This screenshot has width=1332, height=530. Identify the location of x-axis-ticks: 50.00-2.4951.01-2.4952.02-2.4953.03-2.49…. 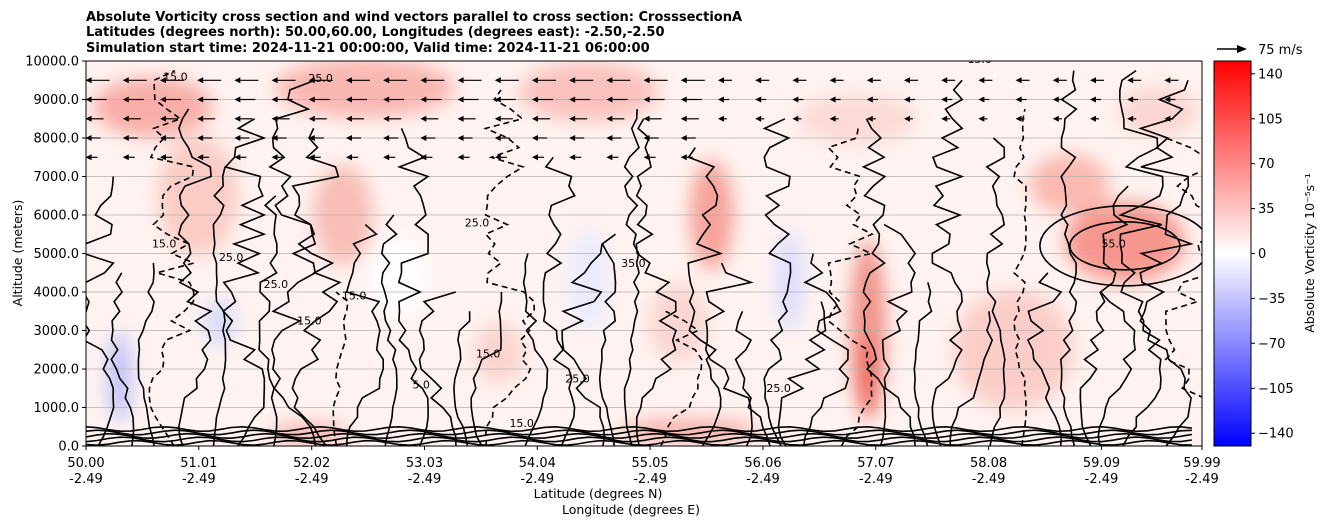
(644, 466).